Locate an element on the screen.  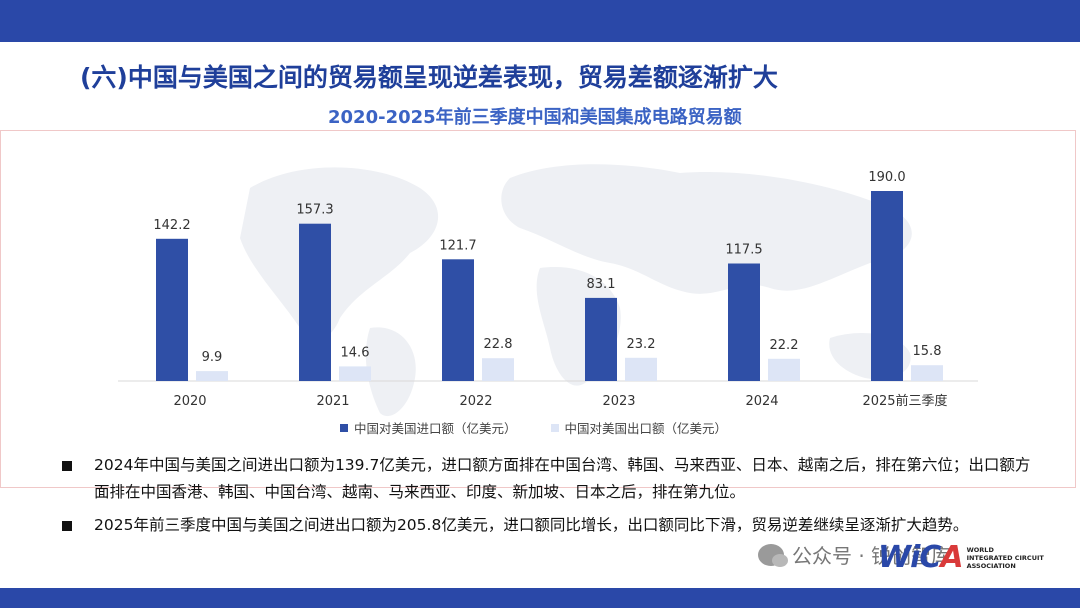
logo-subtitle-line: INTEGRATED CIRCUIT is located at coordinates (1005, 557).